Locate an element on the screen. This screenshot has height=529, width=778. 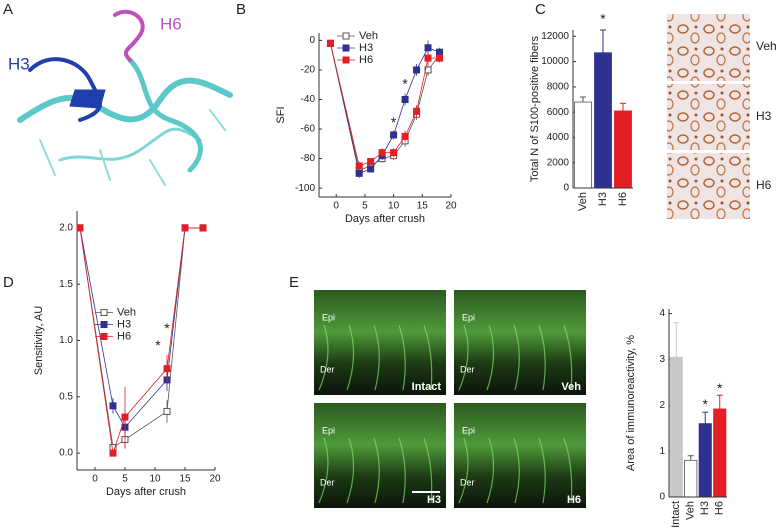
legend-label: H3 is located at coordinates (124, 324).